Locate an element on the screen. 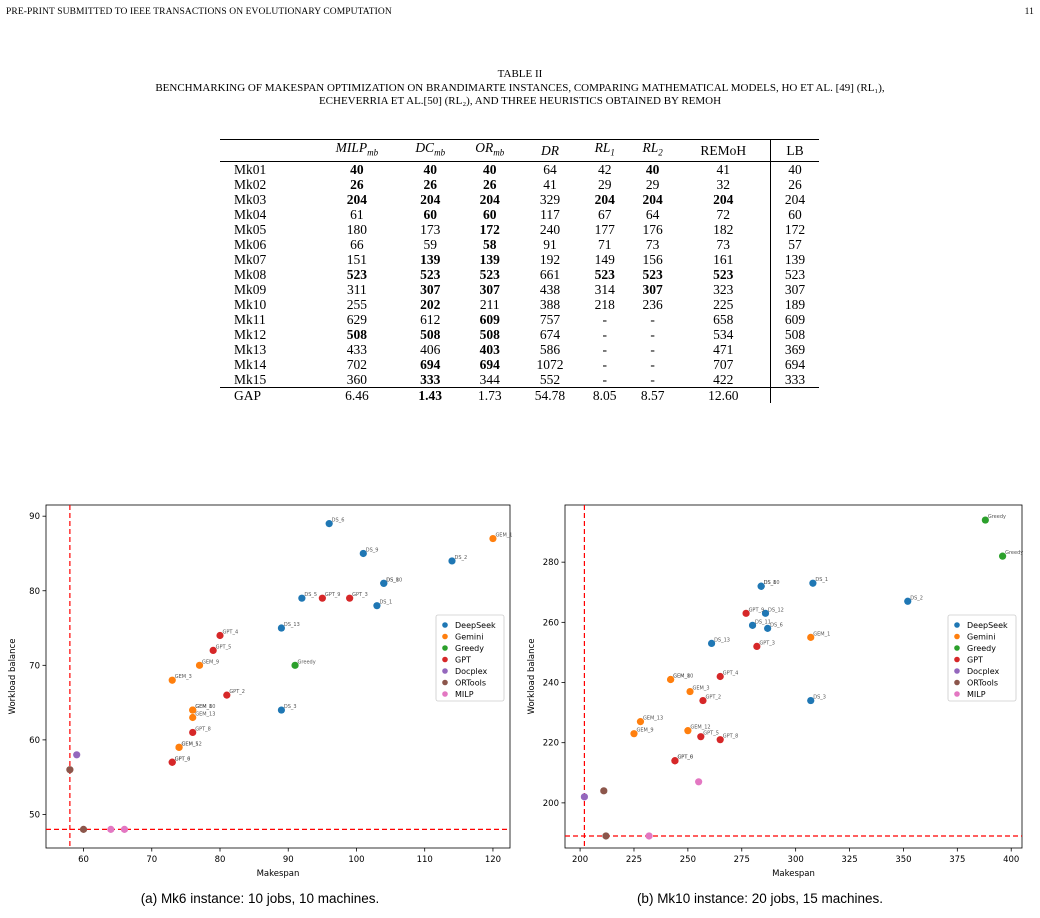  table-cell: 177 is located at coordinates (604, 229).